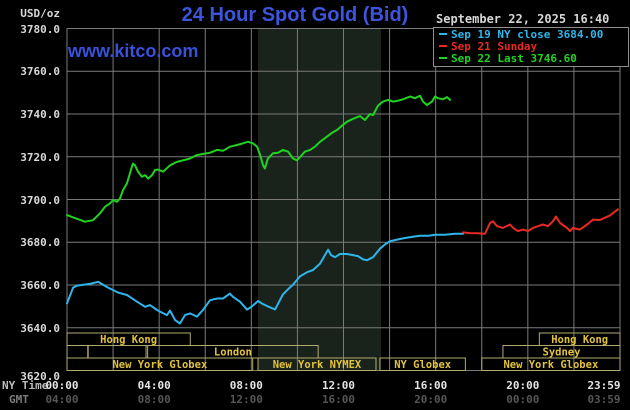 The width and height of the screenshot is (630, 410). What do you see at coordinates (40, 29) in the screenshot?
I see `y-tick-label: 3780.0` at bounding box center [40, 29].